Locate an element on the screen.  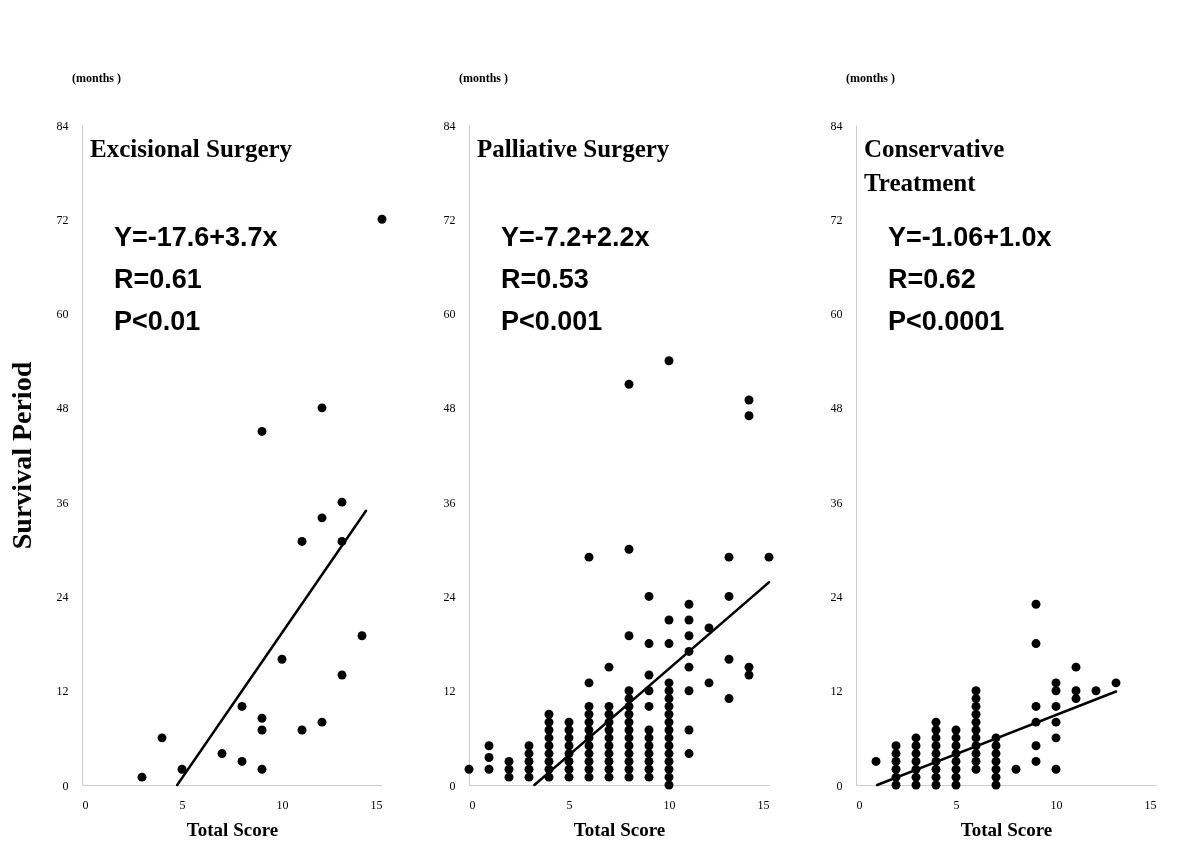
annotation: Y=-17.6+3.7x is located at coordinates (196, 237).